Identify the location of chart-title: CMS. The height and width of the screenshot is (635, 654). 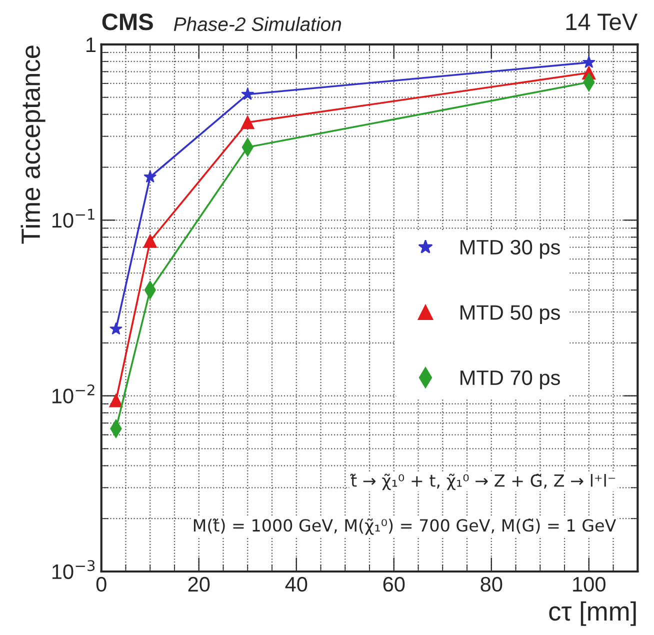
(127, 22).